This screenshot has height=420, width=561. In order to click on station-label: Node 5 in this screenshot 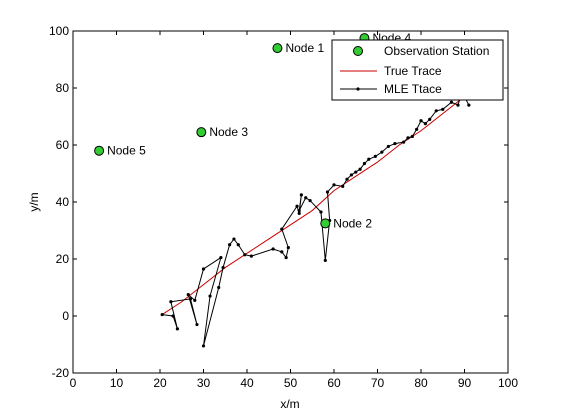, I will do `click(126, 151)`.